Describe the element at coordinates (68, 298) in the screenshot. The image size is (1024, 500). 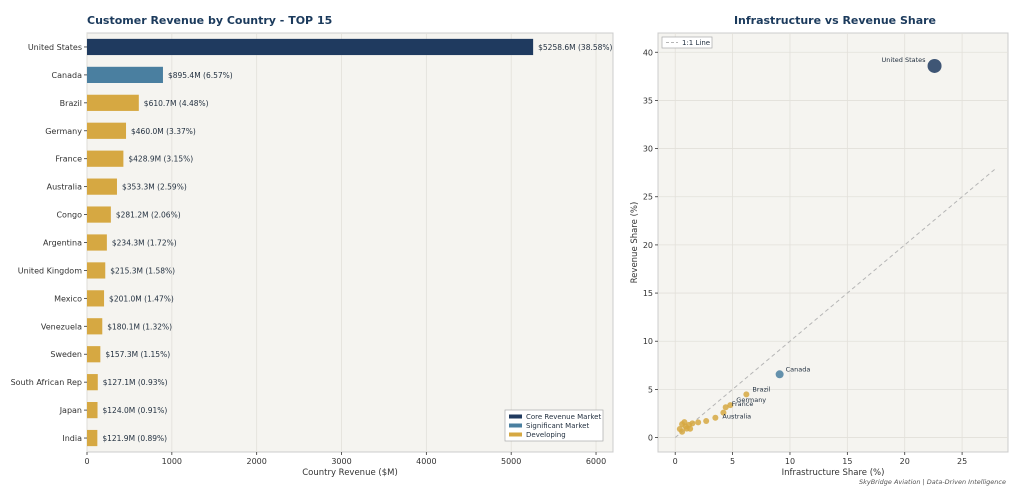
I see `bar-category-label: Mexico` at that location.